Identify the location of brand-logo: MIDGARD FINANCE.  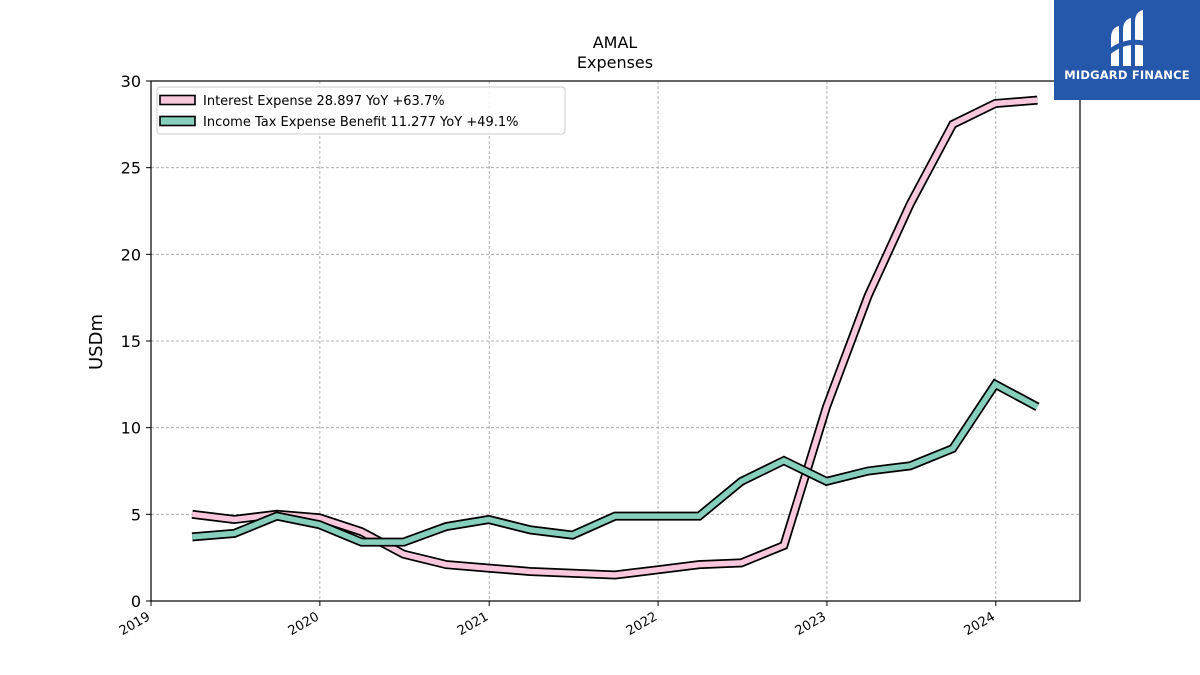
(1127, 50).